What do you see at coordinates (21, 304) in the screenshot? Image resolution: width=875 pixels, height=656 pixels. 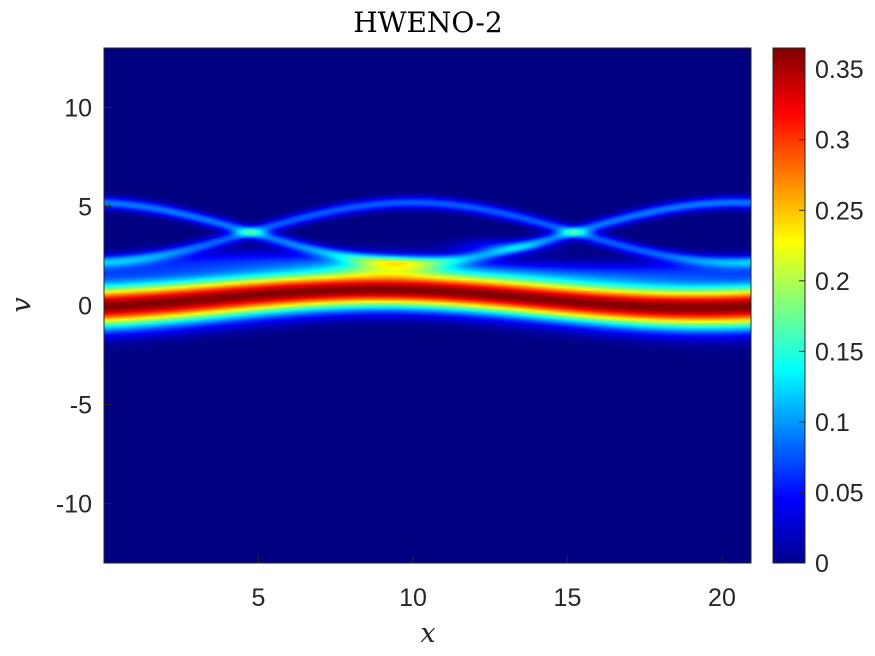 I see `y-axis-label: v` at bounding box center [21, 304].